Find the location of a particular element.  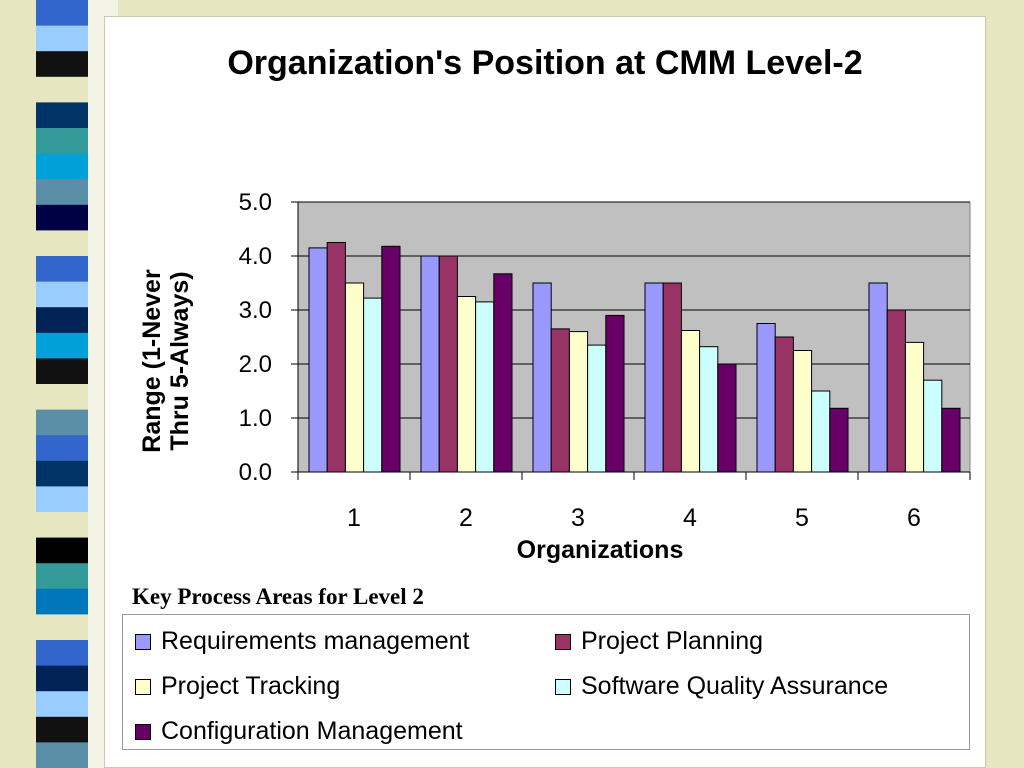

legend-label: Software Quality Assurance is located at coordinates (735, 686).